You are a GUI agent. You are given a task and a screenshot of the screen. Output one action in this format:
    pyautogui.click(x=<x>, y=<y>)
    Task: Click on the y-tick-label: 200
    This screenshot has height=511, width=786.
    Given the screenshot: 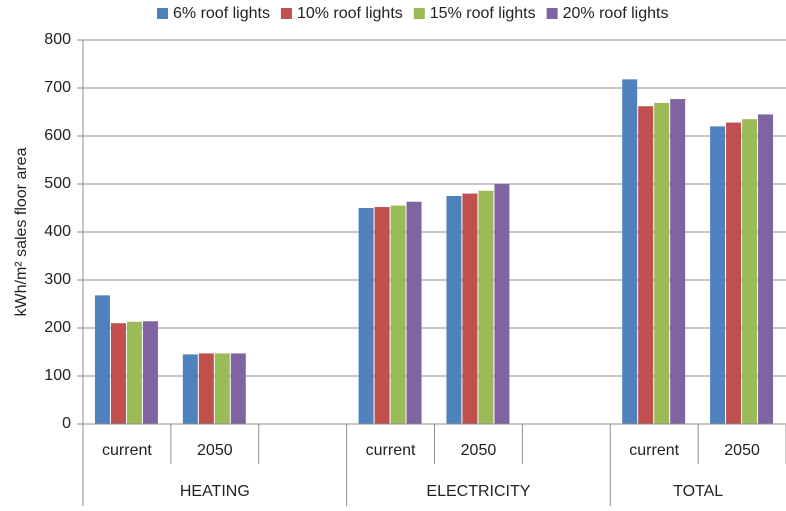 What is the action you would take?
    pyautogui.click(x=57, y=327)
    